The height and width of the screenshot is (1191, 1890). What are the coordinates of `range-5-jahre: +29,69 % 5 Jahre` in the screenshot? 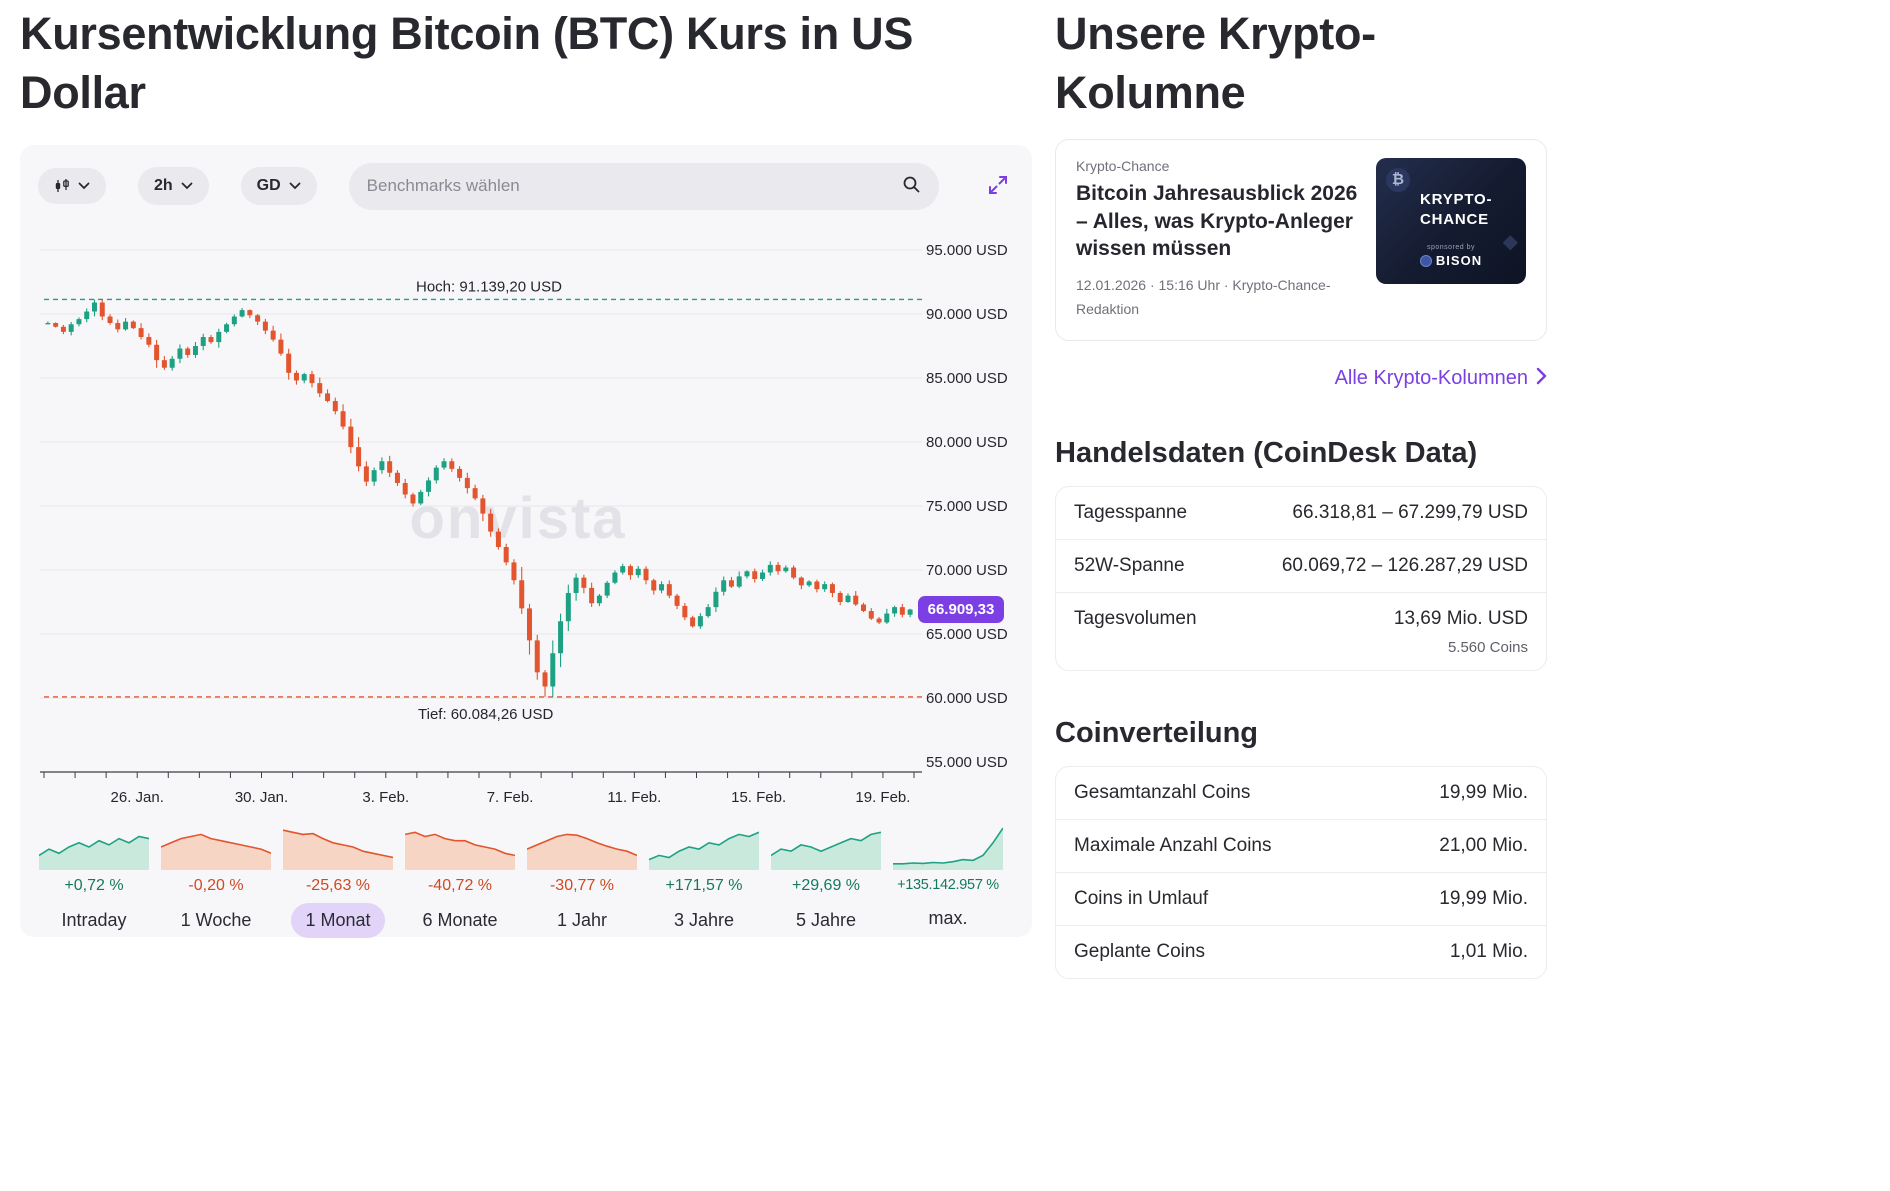 It's located at (826, 880).